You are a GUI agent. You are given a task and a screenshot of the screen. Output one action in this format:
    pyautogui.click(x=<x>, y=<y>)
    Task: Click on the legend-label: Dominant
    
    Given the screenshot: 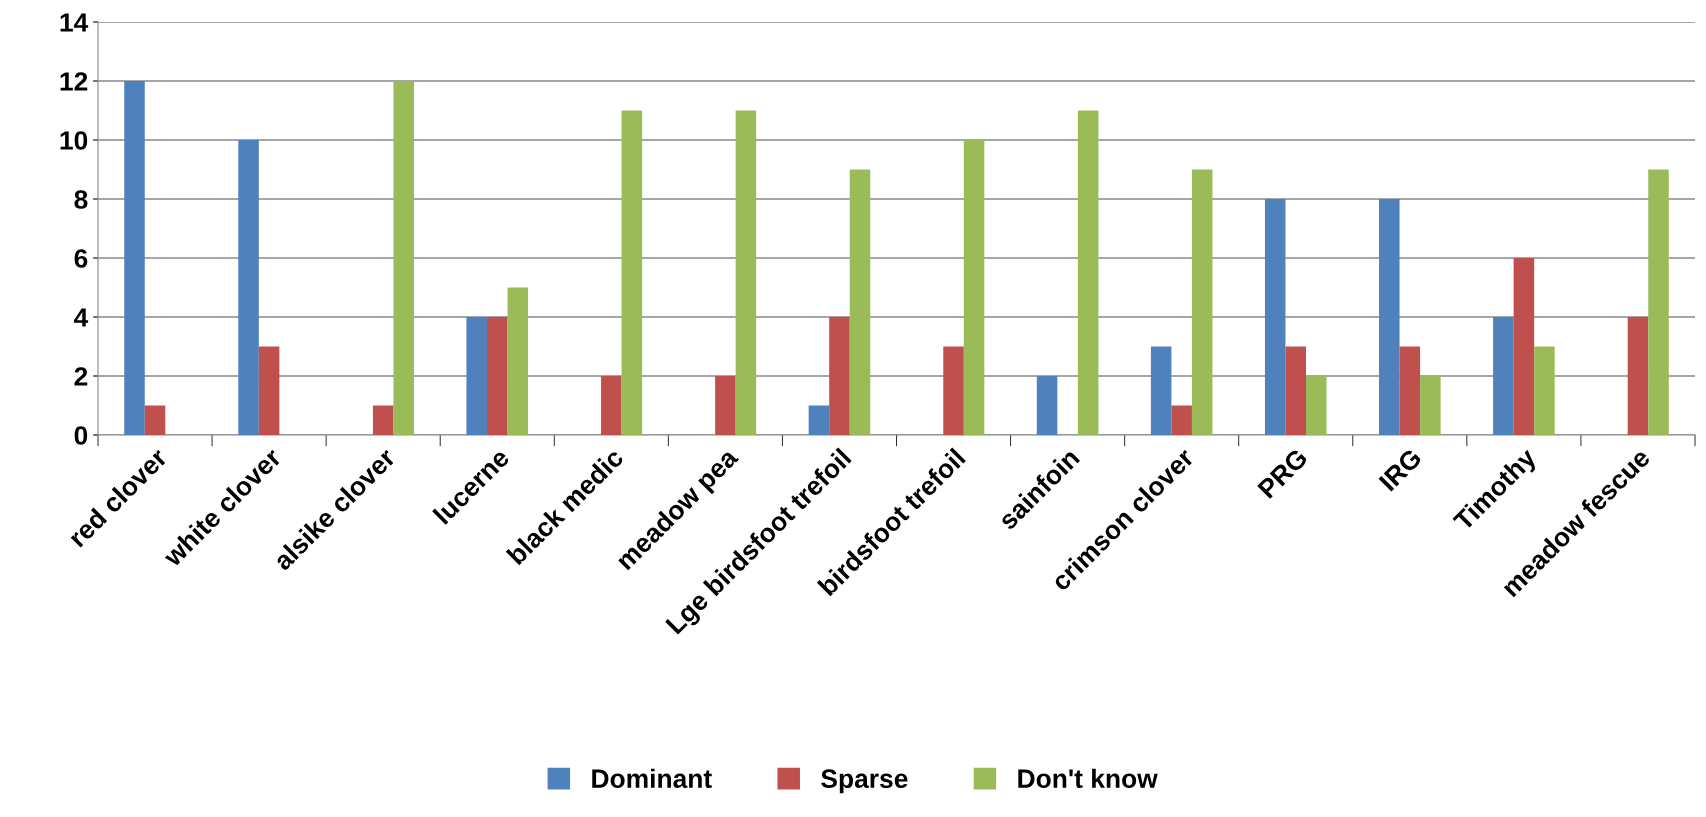 What is the action you would take?
    pyautogui.click(x=652, y=778)
    